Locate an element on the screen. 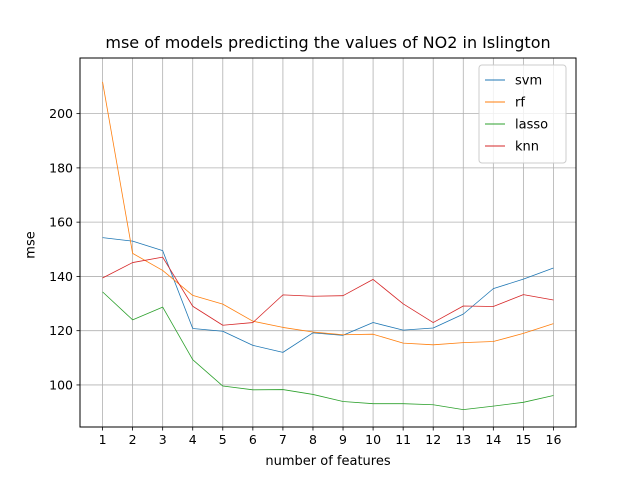 This screenshot has width=640, height=480. legend: svm rf lasso knn is located at coordinates (522, 114).